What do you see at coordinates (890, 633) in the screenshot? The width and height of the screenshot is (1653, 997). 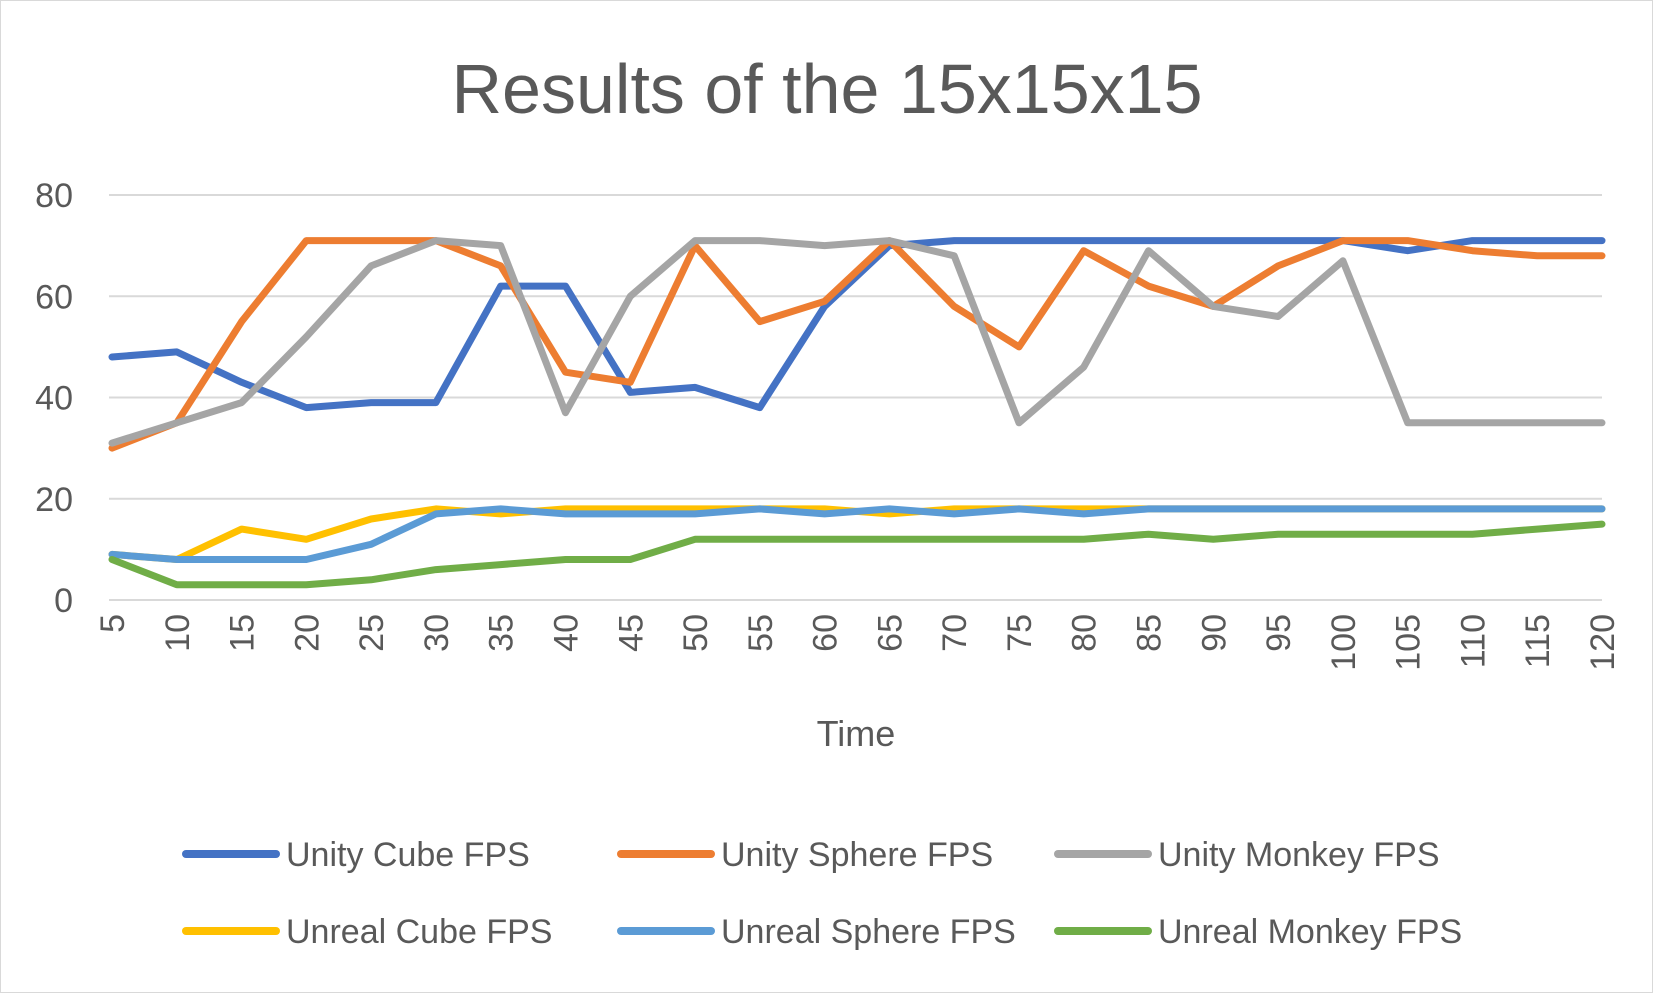 I see `x-tick-label: 65` at bounding box center [890, 633].